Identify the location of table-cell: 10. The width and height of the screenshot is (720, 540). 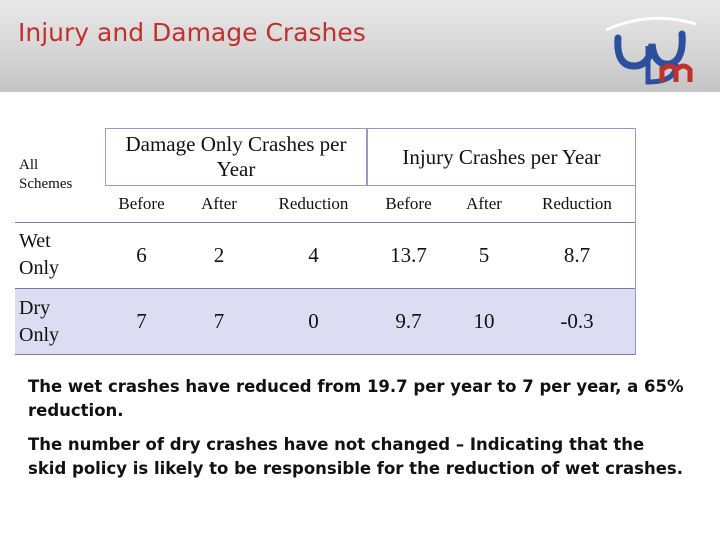
(484, 321).